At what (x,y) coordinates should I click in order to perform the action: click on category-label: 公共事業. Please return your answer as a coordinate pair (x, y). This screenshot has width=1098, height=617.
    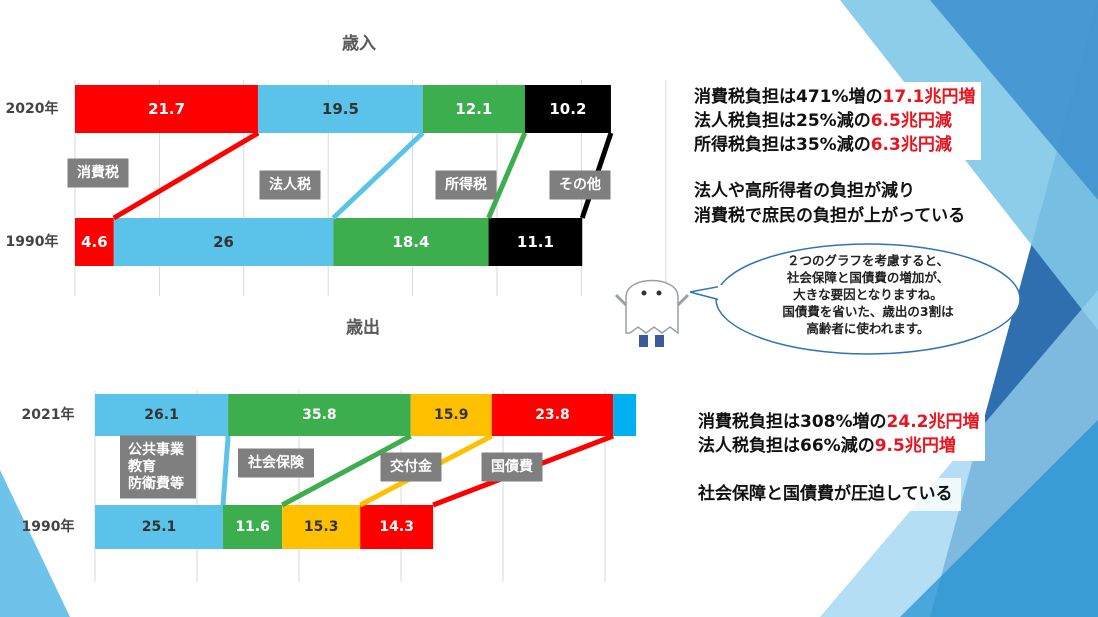
    Looking at the image, I should click on (156, 449).